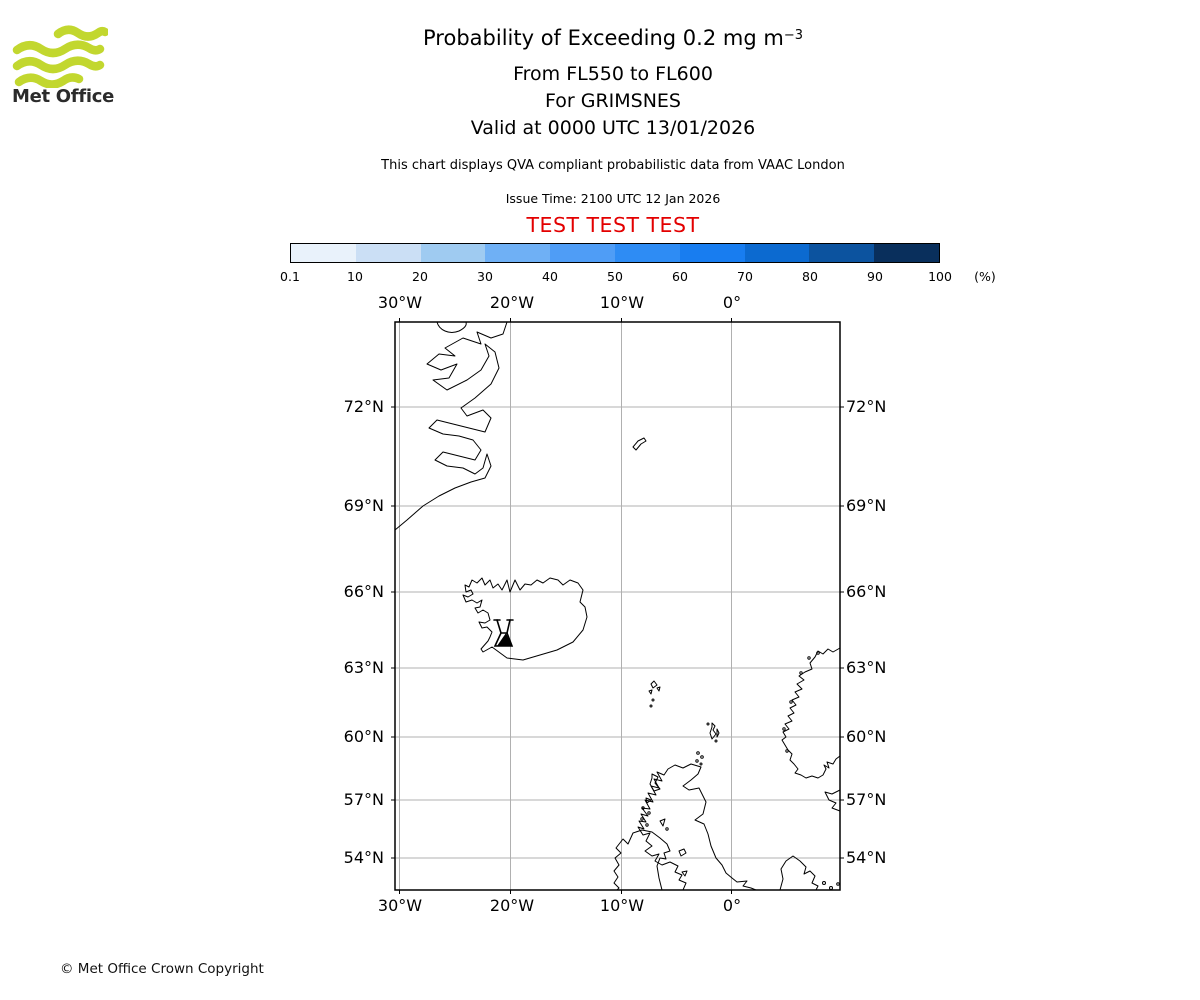 The height and width of the screenshot is (1000, 1200). What do you see at coordinates (682, 852) in the screenshot?
I see `coastline-isle-of-man` at bounding box center [682, 852].